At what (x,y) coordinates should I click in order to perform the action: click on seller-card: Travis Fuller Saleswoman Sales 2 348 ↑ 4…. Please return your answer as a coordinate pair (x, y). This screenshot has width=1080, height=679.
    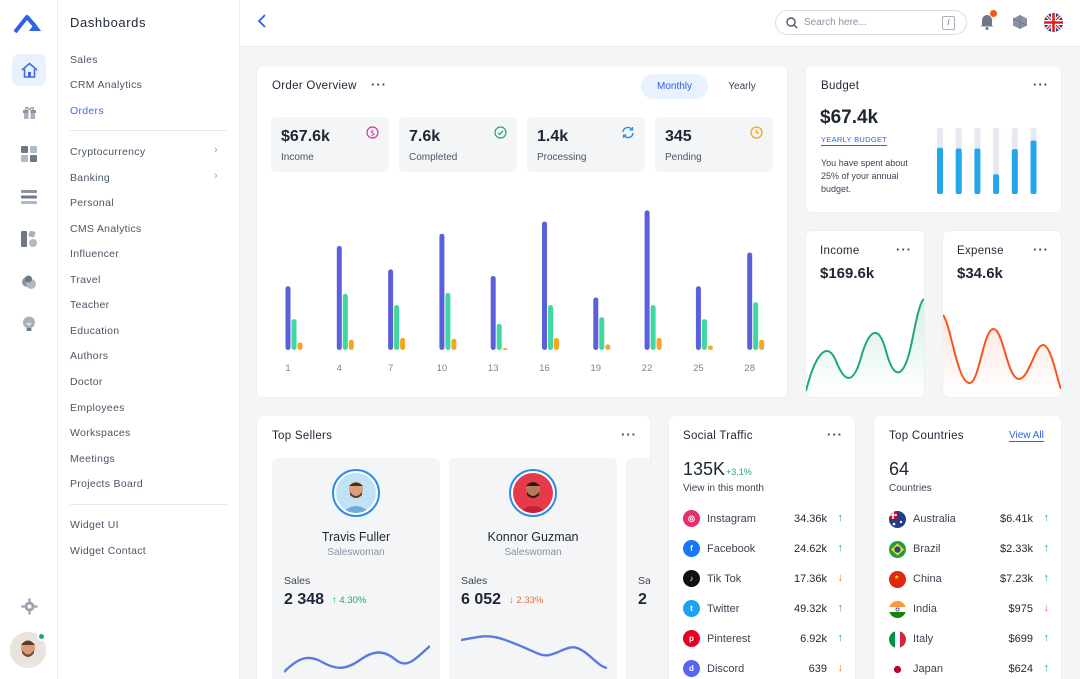
    Looking at the image, I should click on (356, 568).